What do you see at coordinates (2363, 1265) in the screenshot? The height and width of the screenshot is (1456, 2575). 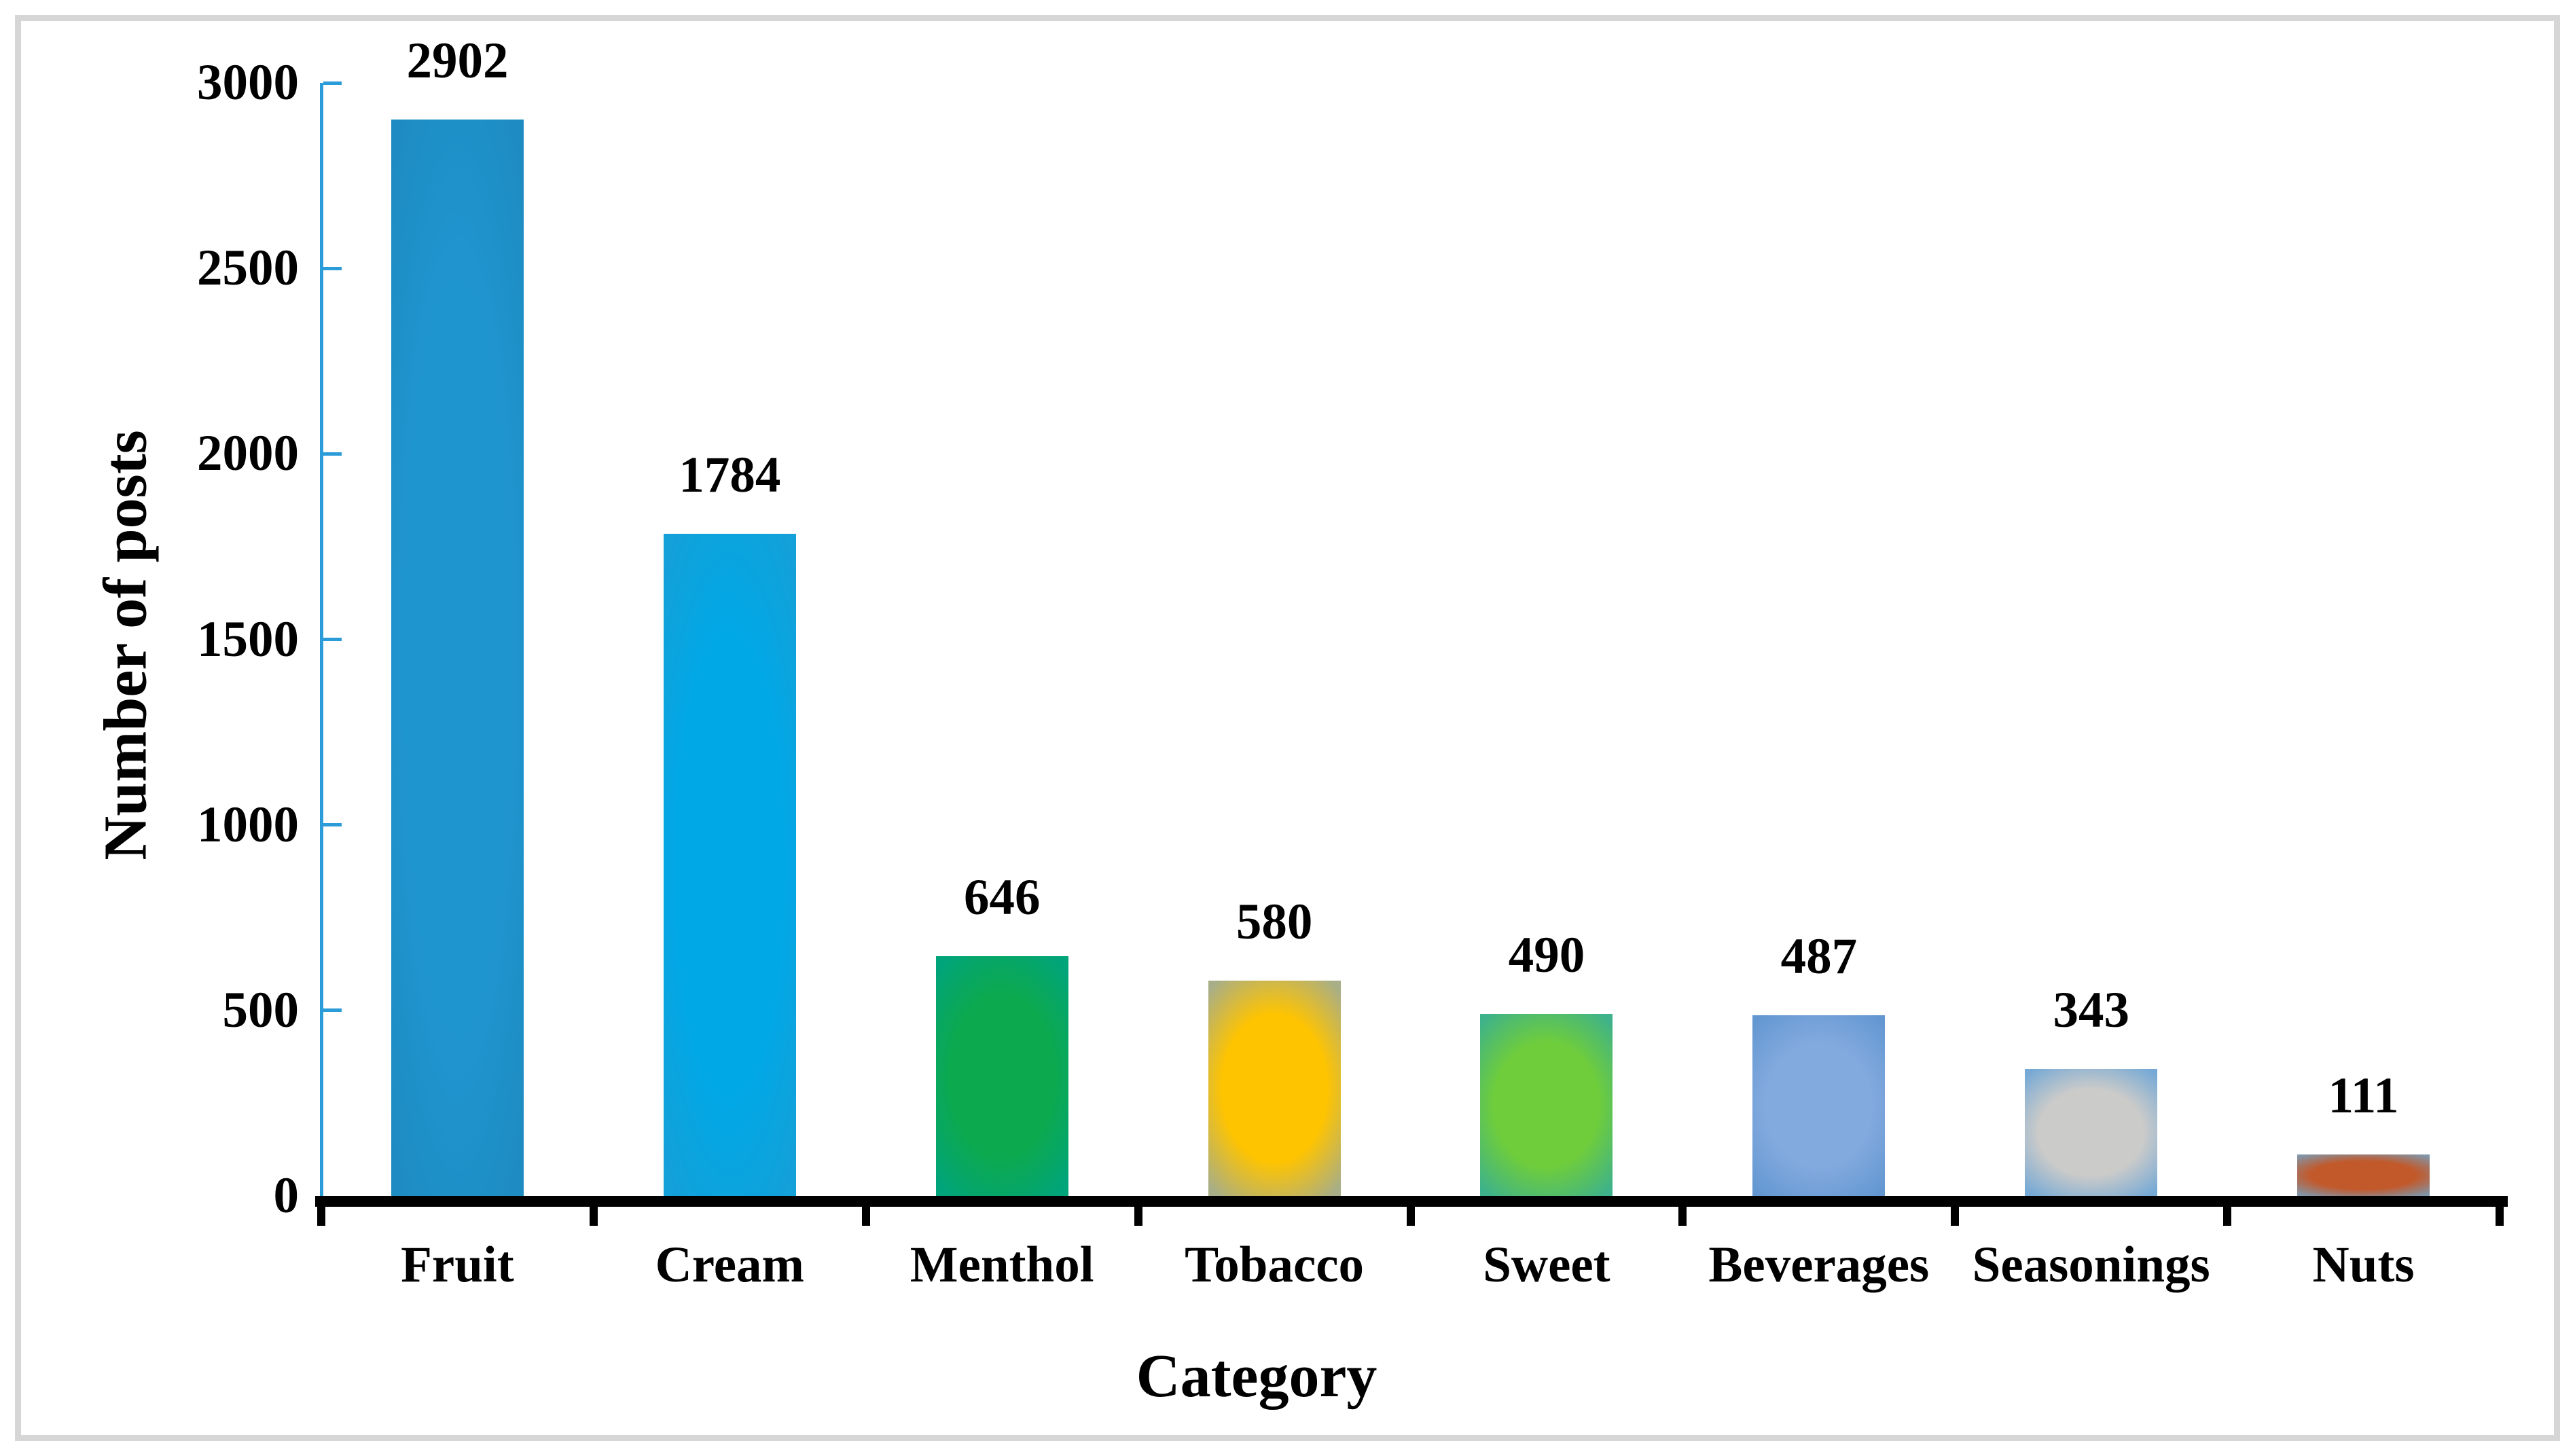 I see `category-label-nuts: Nuts` at bounding box center [2363, 1265].